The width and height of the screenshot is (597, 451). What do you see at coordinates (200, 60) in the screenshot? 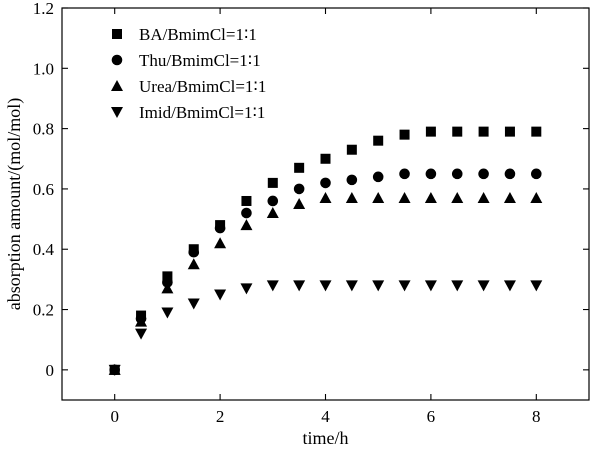
I see `legend-label: Thu/BmimCl=1∶1` at bounding box center [200, 60].